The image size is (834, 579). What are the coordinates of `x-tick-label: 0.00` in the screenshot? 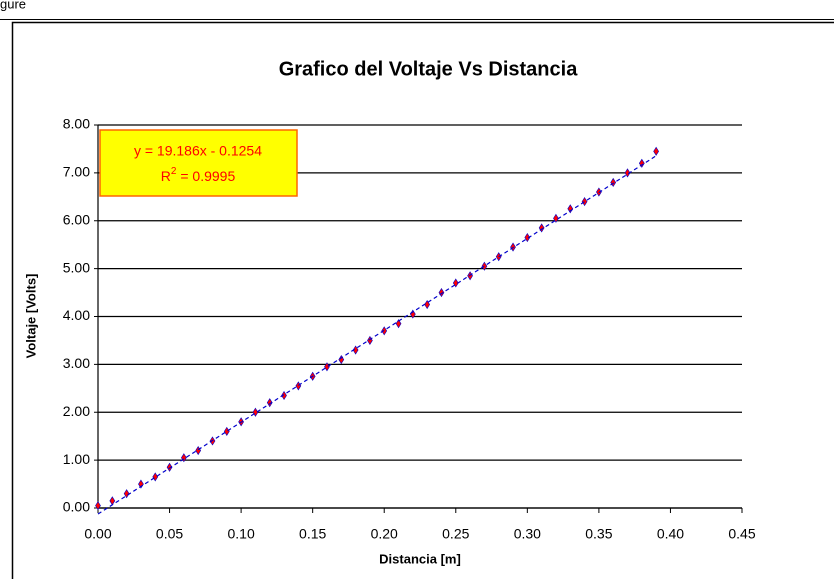 It's located at (97, 534).